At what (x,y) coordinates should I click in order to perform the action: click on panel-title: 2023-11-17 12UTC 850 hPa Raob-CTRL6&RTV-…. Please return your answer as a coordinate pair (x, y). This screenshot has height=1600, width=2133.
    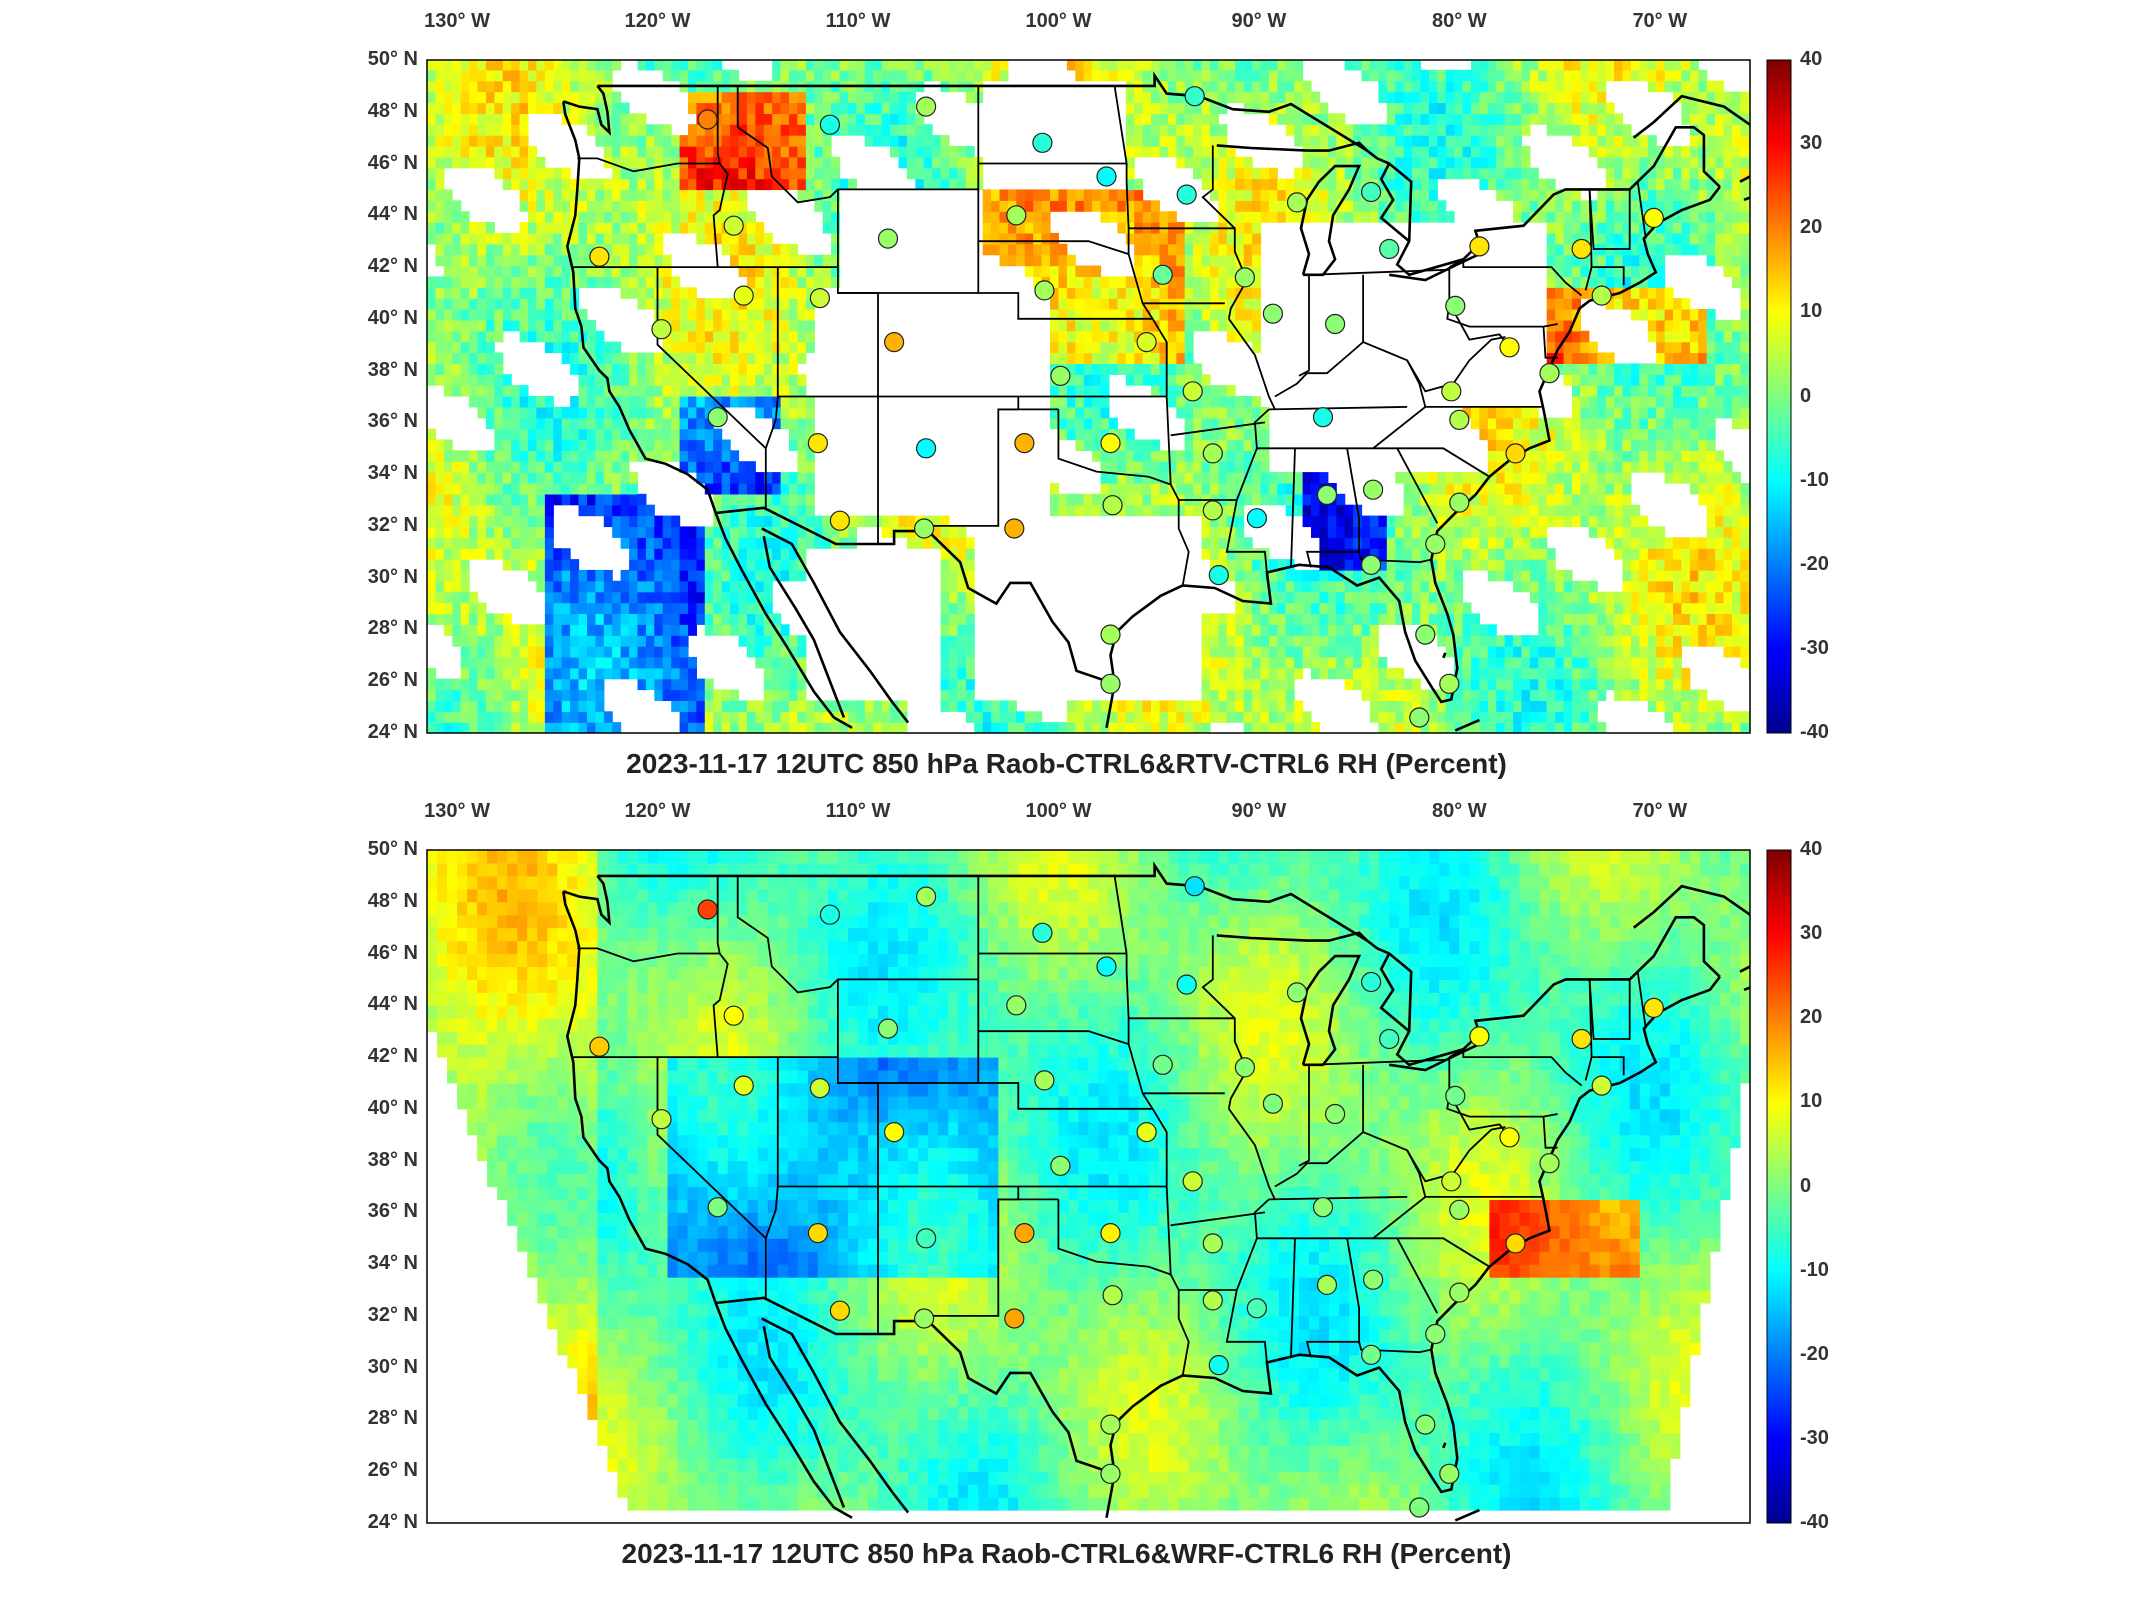
    Looking at the image, I should click on (1066, 763).